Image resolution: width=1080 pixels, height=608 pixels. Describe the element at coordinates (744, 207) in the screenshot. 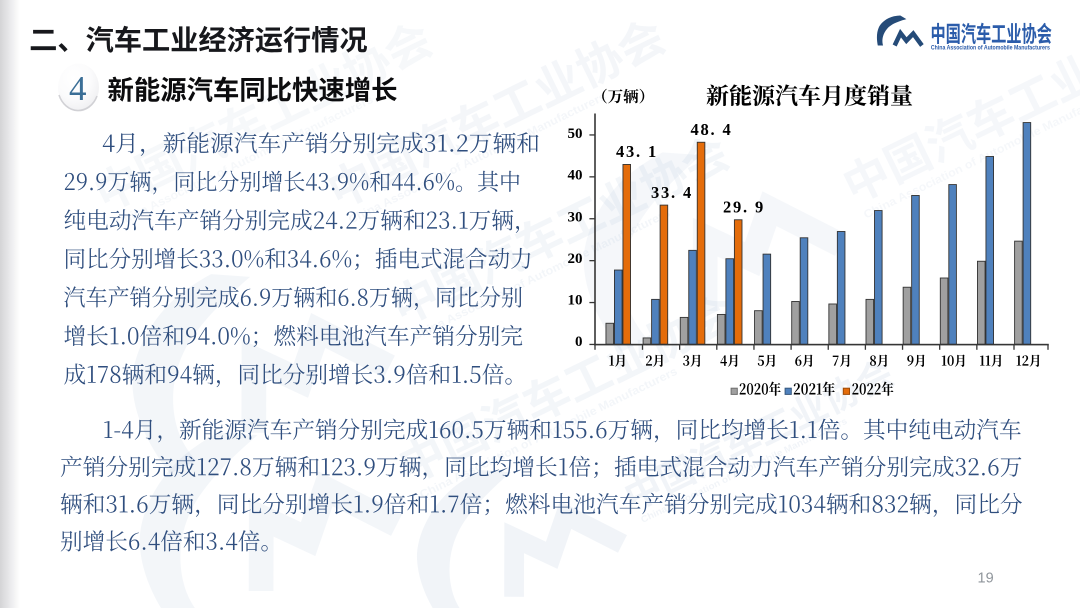

I see `svg-text:29.9: 29. 9` at that location.